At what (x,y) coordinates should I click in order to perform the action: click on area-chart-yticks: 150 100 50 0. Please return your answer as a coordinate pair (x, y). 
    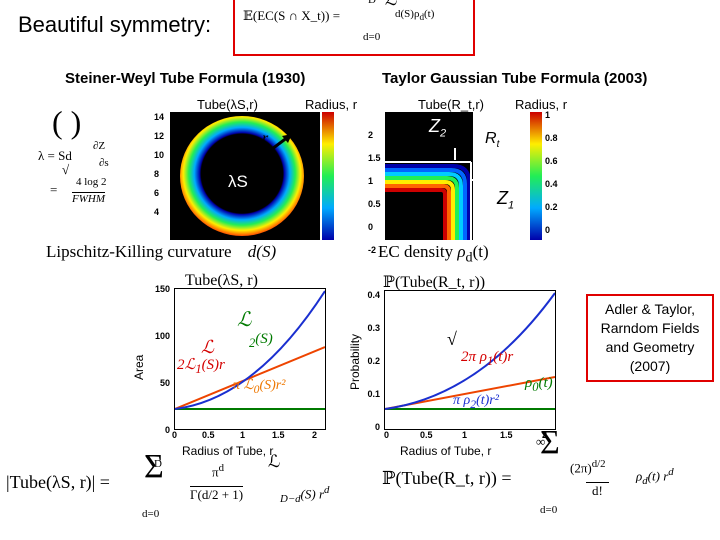
    Looking at the image, I should click on (162, 359).